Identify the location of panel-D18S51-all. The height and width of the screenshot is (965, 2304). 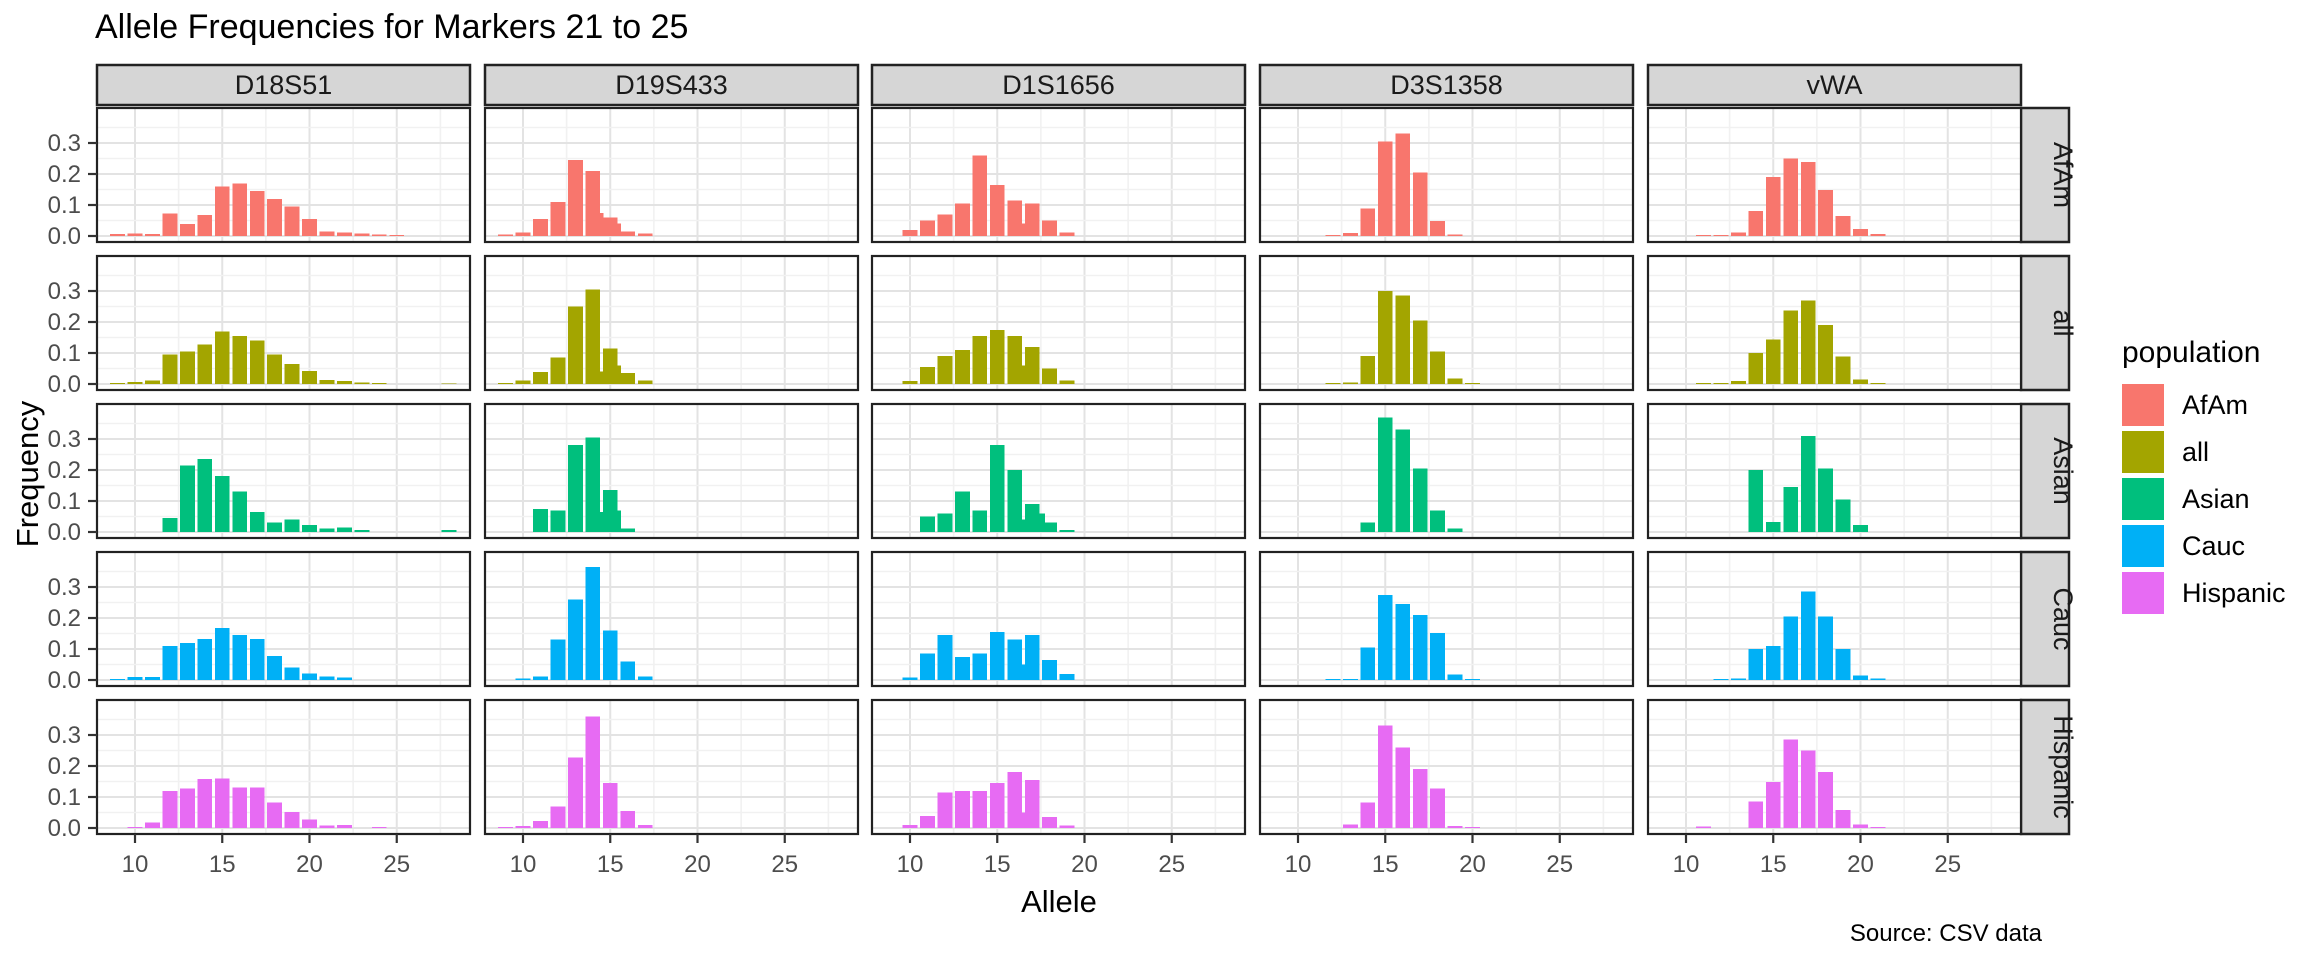
(283, 323).